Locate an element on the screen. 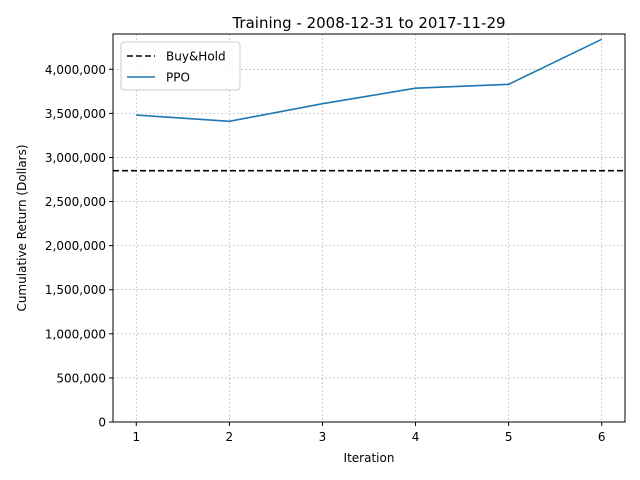 Image resolution: width=640 pixels, height=480 pixels. y-tick-label: 3,500,000 is located at coordinates (75, 114).